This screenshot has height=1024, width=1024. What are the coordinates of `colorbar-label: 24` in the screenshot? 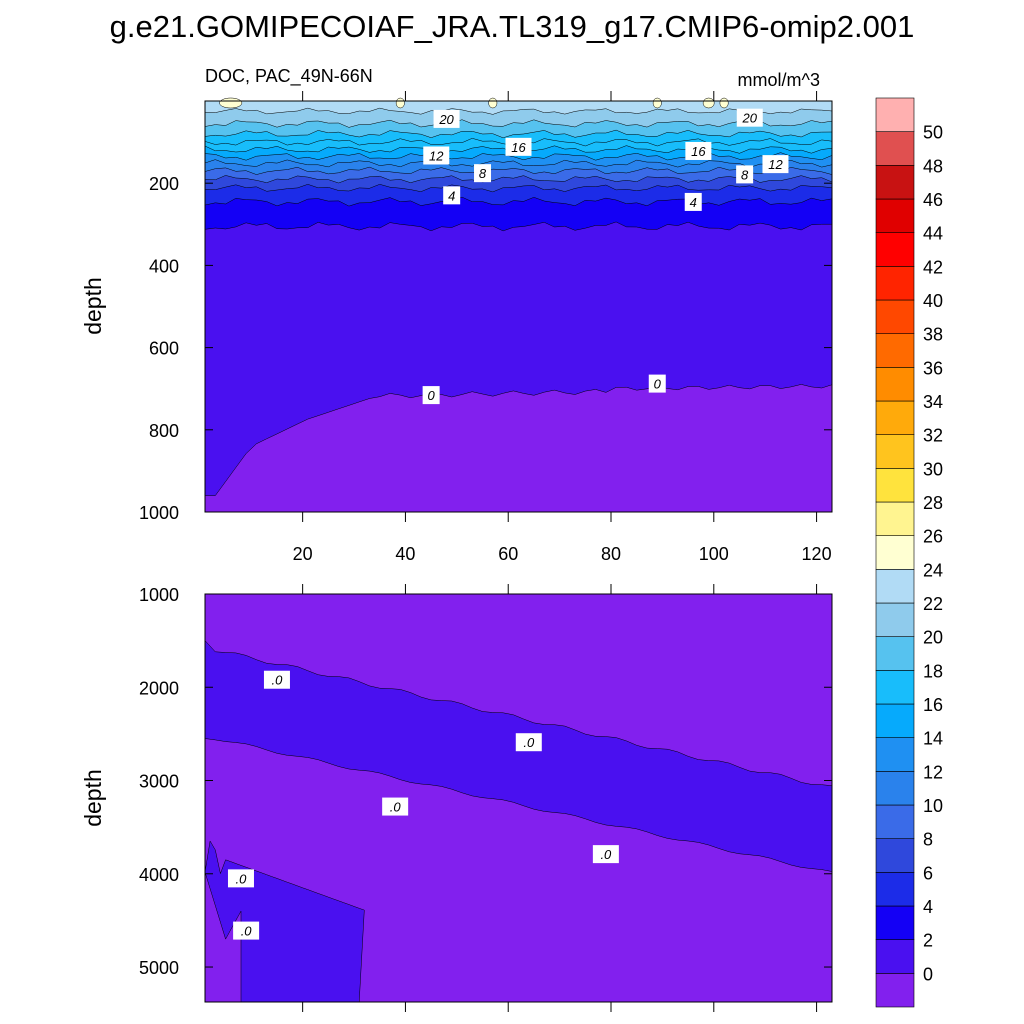 It's located at (933, 570).